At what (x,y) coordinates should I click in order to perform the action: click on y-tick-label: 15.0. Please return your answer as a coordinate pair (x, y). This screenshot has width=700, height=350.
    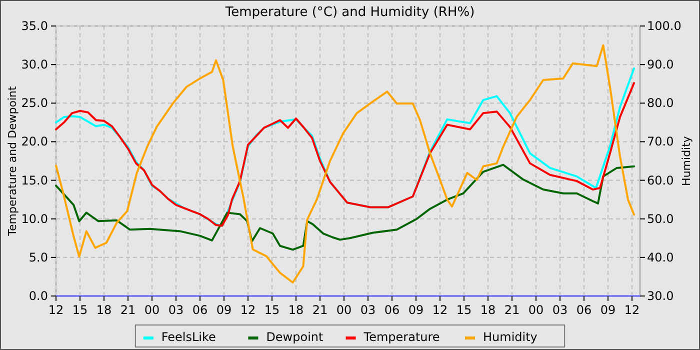
    Looking at the image, I should click on (34, 180).